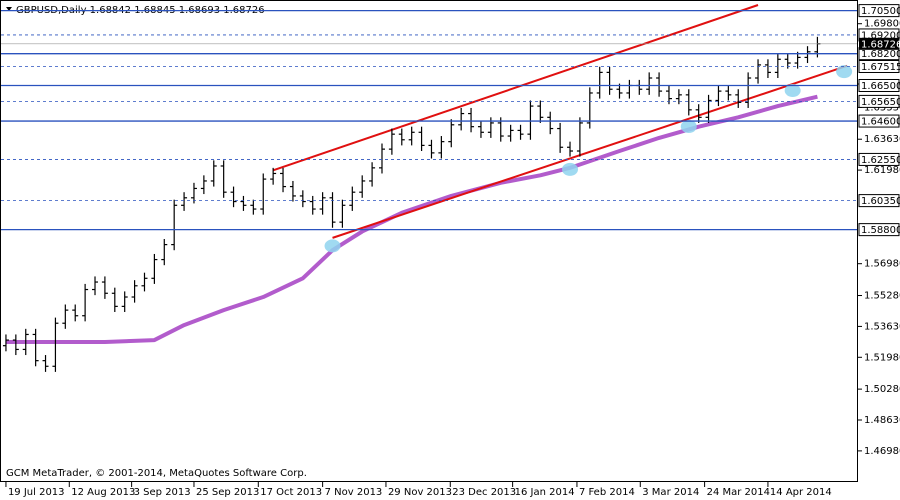 The height and width of the screenshot is (500, 900). Describe the element at coordinates (738, 492) in the screenshot. I see `x-tick-label: 24 Mar 2014` at that location.